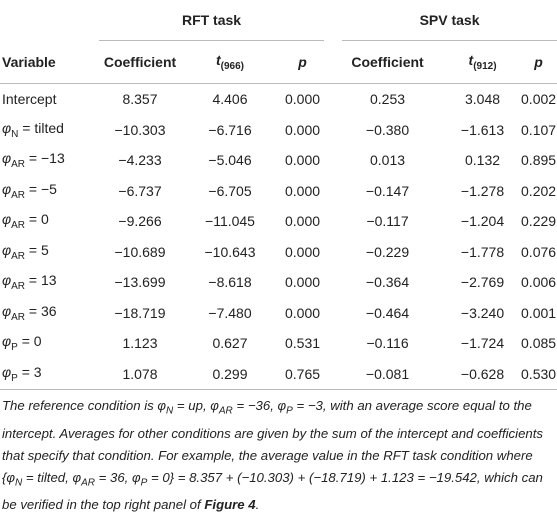 The height and width of the screenshot is (516, 557). I want to click on value-cell: 0.299, so click(230, 374).